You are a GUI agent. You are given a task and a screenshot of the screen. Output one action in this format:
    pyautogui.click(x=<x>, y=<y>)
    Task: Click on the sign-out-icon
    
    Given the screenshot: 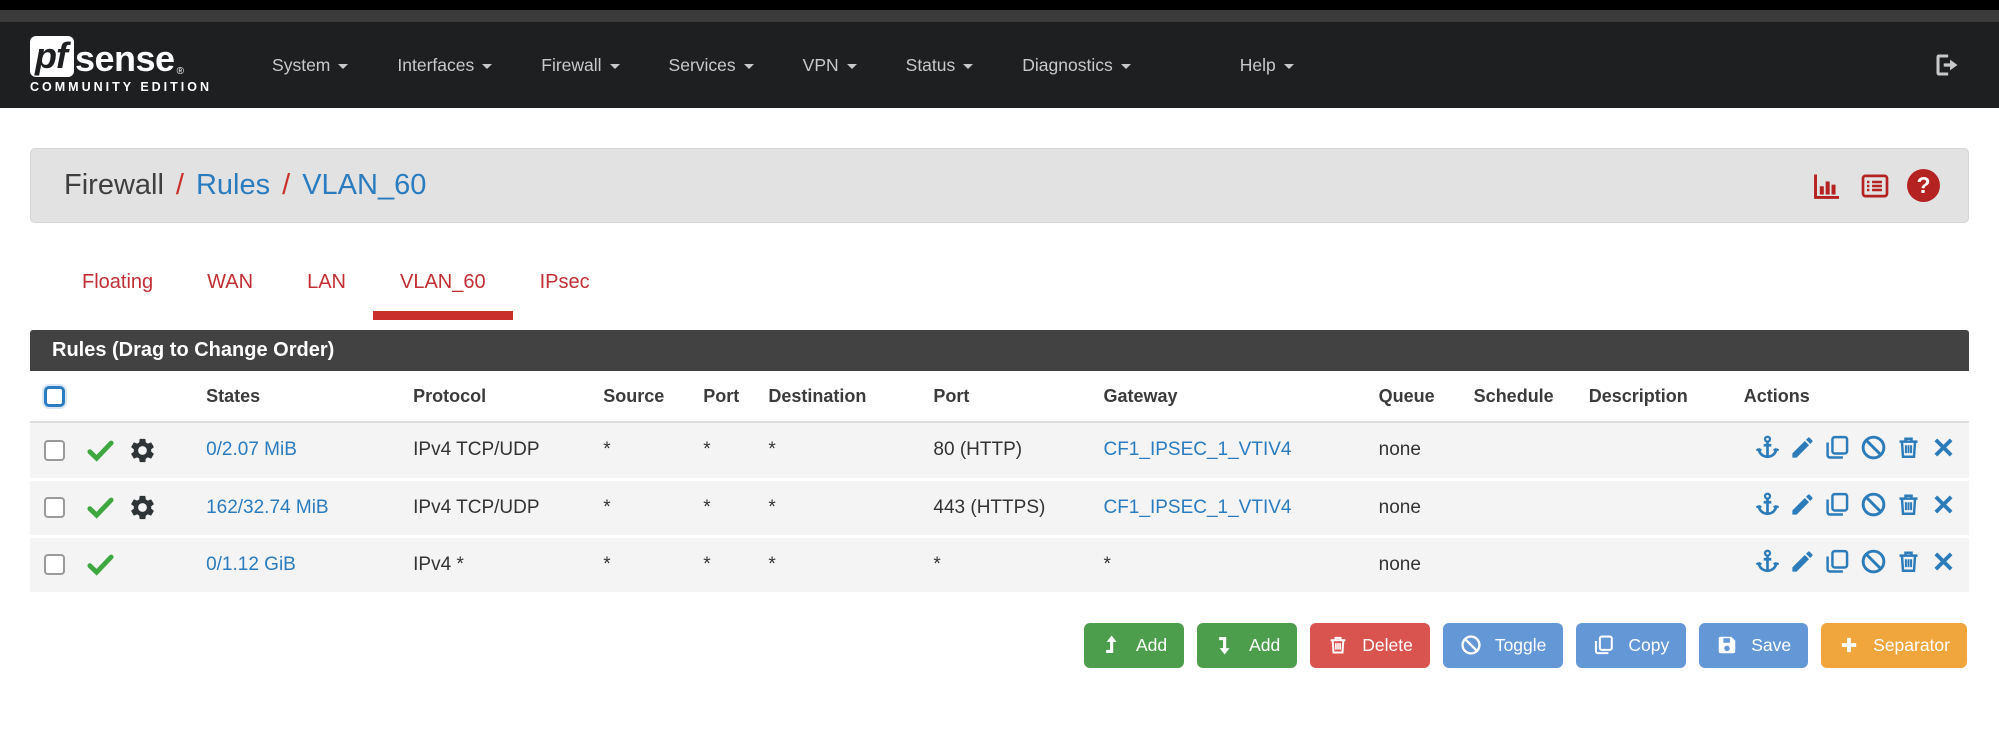 What is the action you would take?
    pyautogui.click(x=1947, y=65)
    